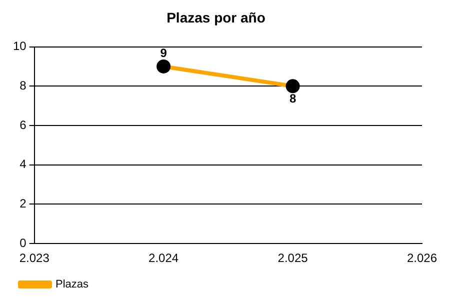 This screenshot has height=300, width=450. Describe the element at coordinates (23, 203) in the screenshot. I see `y-tick-label: 2` at that location.